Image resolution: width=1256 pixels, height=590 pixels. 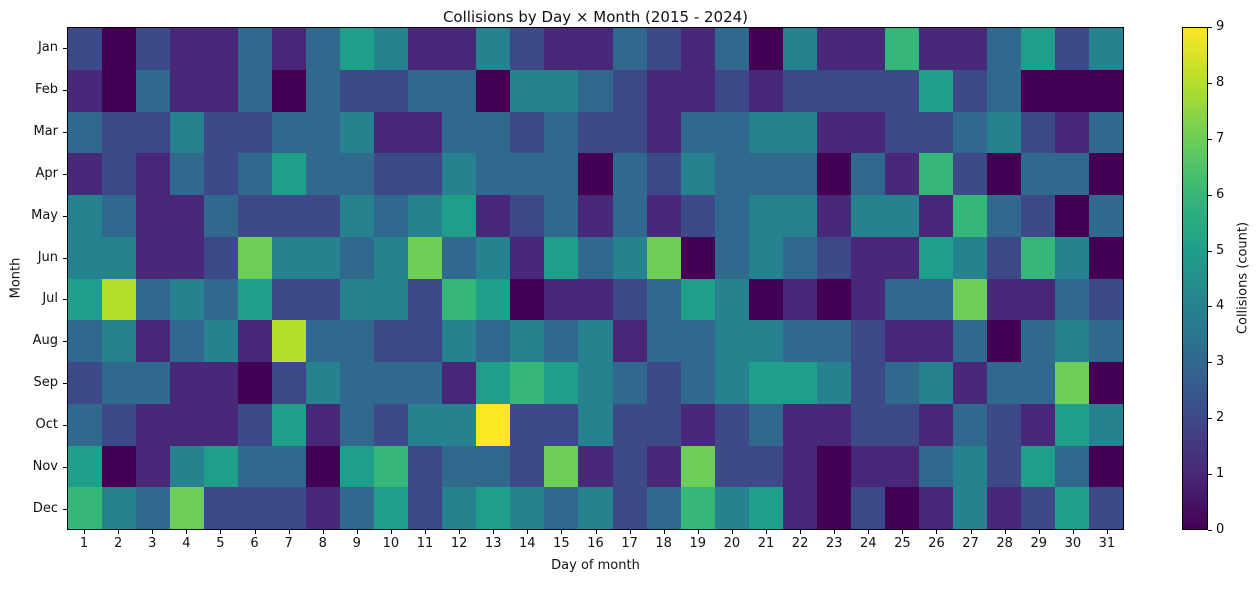 What do you see at coordinates (561, 543) in the screenshot?
I see `x-tick-label: 15` at bounding box center [561, 543].